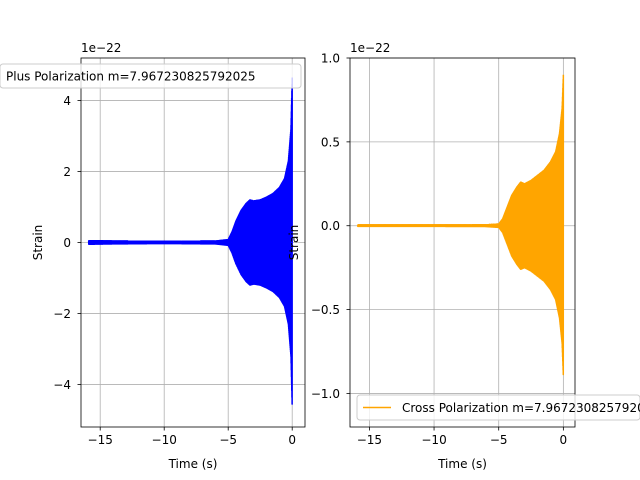  Describe the element at coordinates (131, 77) in the screenshot. I see `legend-label: Plus Polarization m=7.967230825792025` at that location.